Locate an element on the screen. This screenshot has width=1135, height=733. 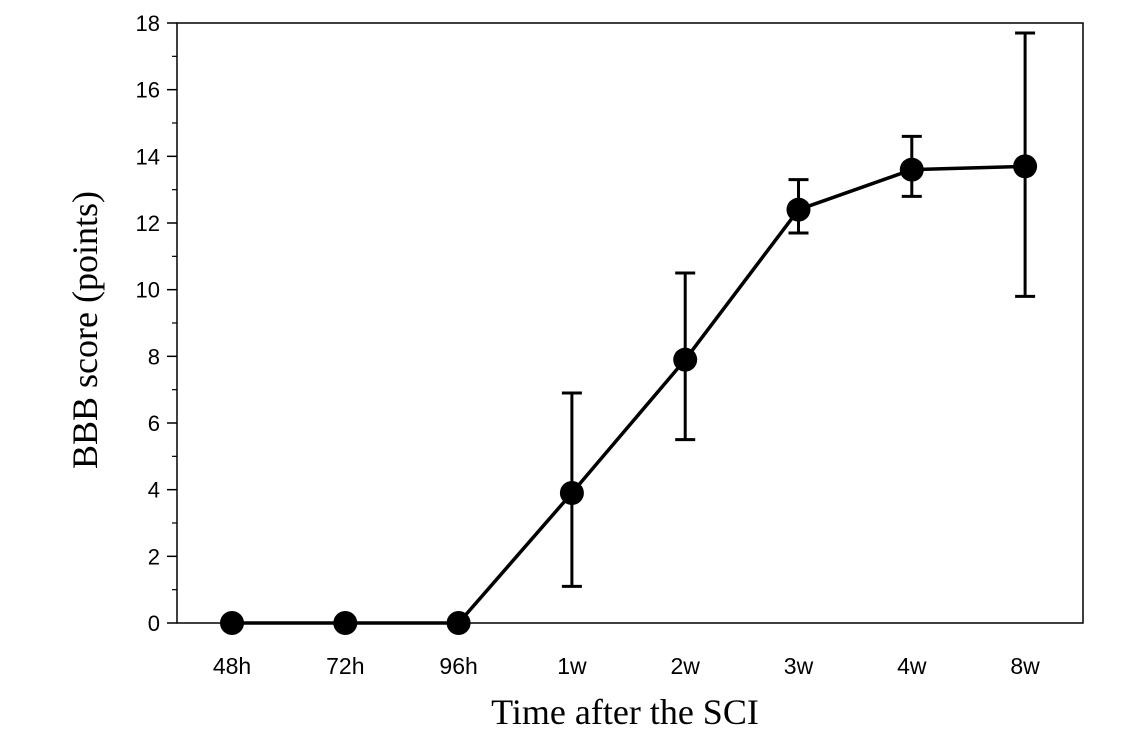
y-tick-label: 6 is located at coordinates (154, 423).